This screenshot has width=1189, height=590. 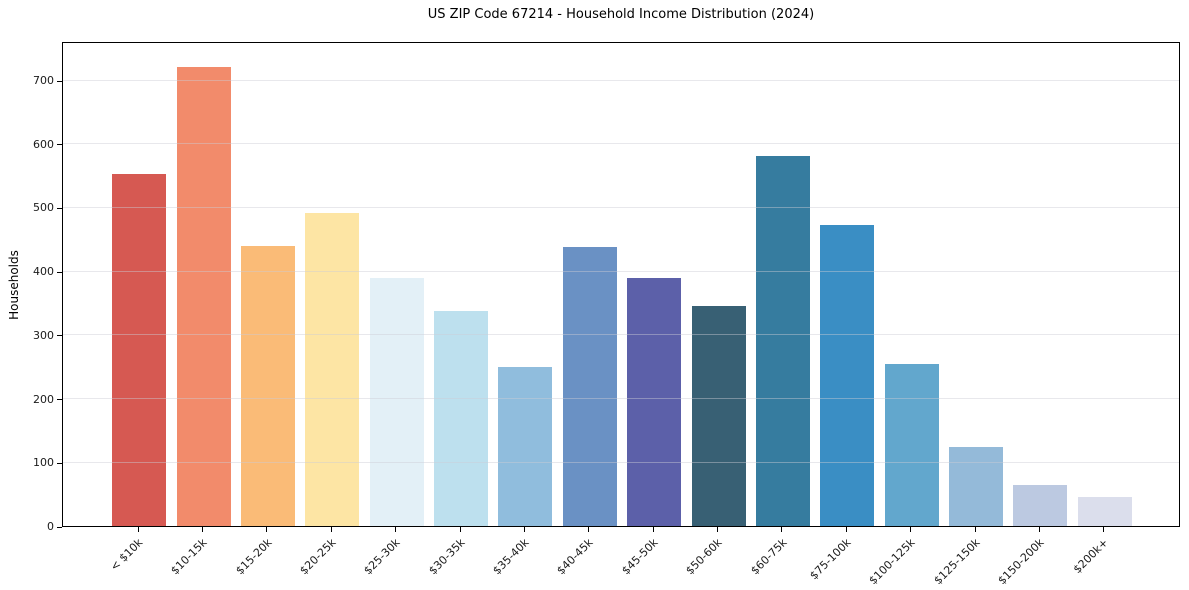 I want to click on bar--100-125k, so click(x=911, y=444).